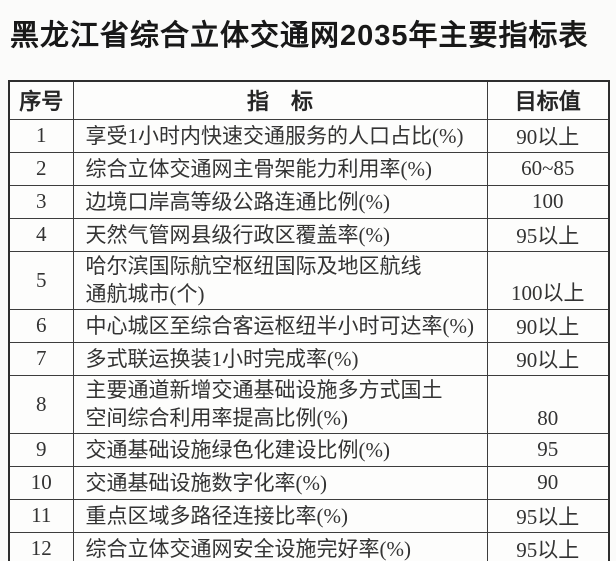 The width and height of the screenshot is (616, 561). I want to click on indicator-line: 中心城区至综合客运枢纽半小时可达率(%), so click(279, 325).